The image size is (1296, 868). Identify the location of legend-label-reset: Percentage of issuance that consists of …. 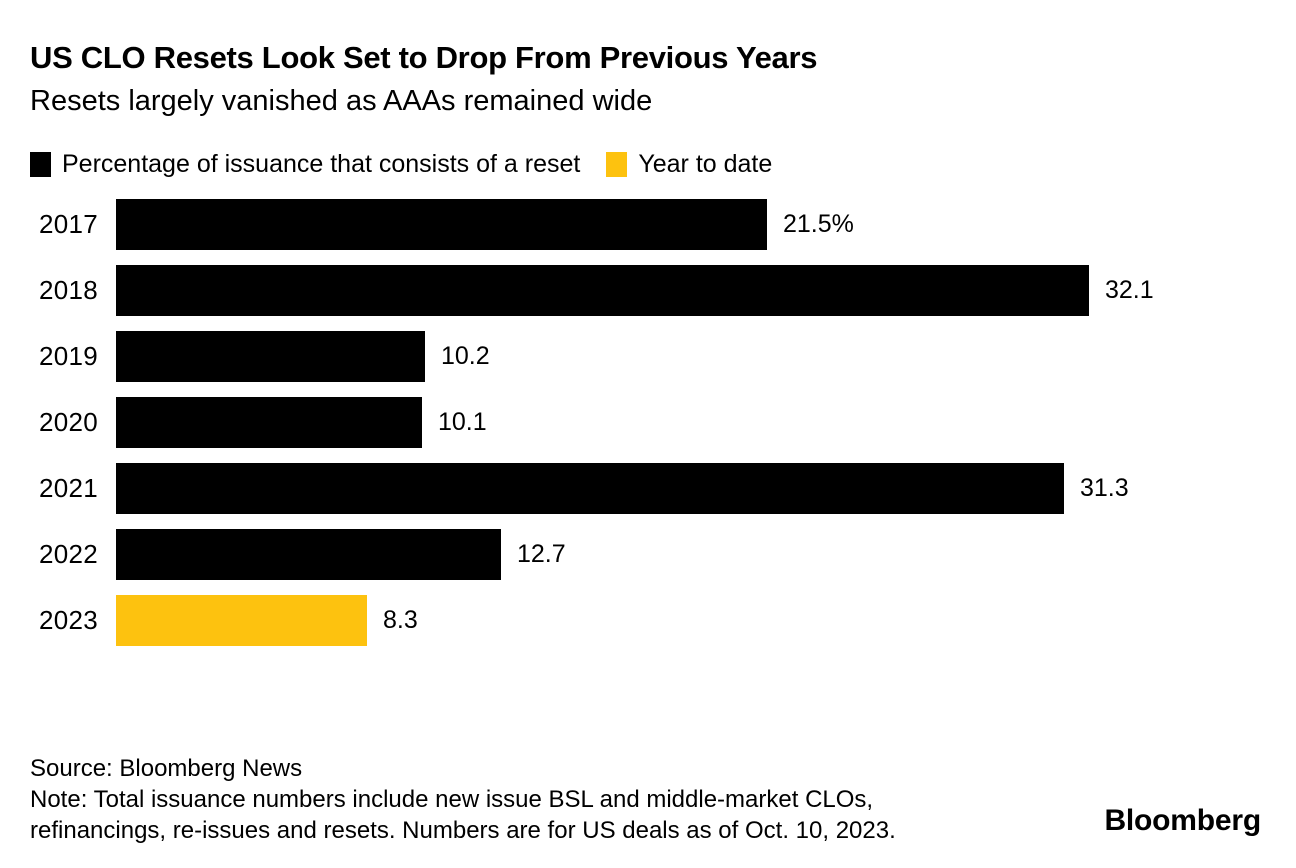
(321, 164).